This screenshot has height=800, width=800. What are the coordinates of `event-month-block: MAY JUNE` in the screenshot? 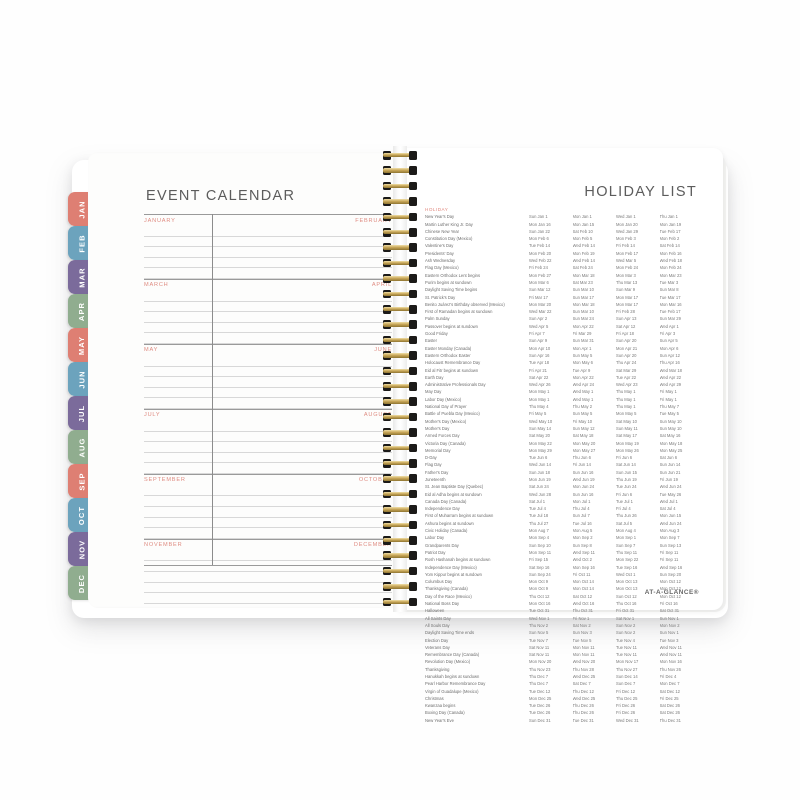 It's located at (268, 376).